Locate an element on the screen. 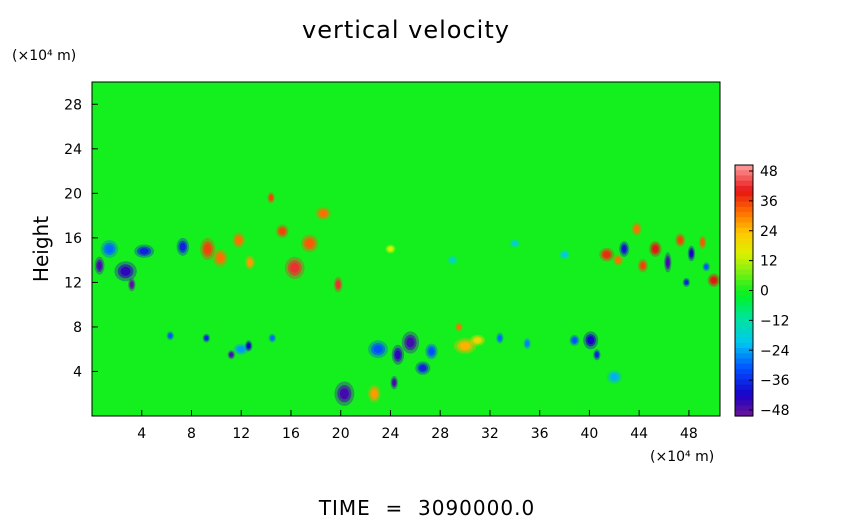 The width and height of the screenshot is (854, 519). y-tick-label: 16 is located at coordinates (73, 239).